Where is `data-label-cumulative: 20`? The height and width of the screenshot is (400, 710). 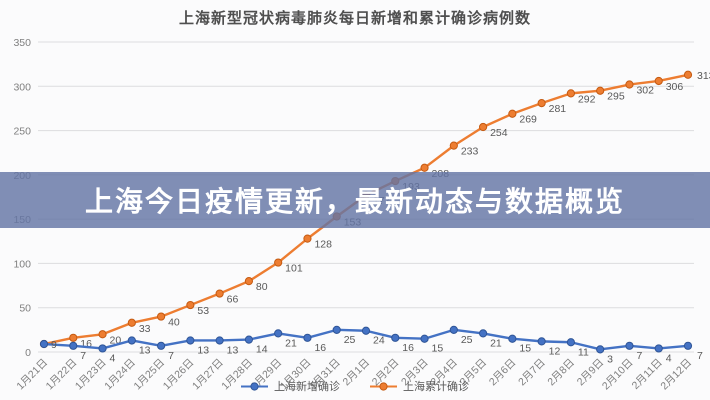
data-label-cumulative: 20 is located at coordinates (116, 340).